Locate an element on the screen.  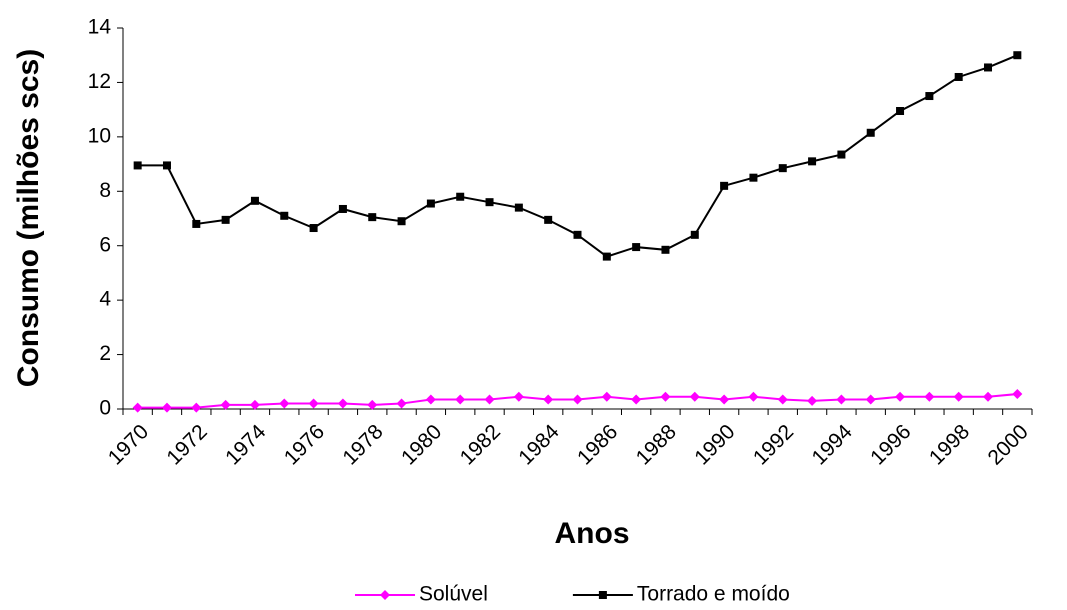
x-tick-label: 1996 is located at coordinates (890, 444).